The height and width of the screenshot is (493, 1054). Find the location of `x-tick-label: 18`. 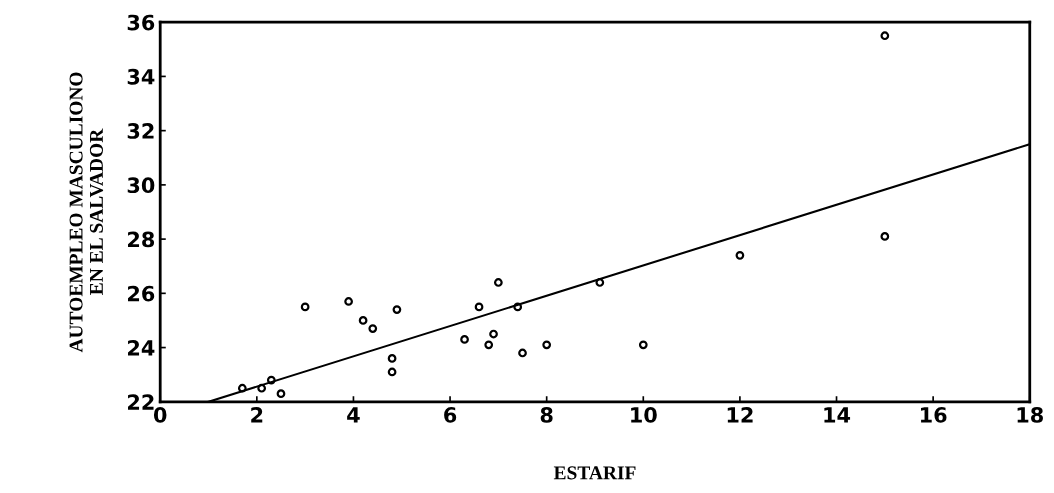

x-tick-label: 18 is located at coordinates (1030, 415).